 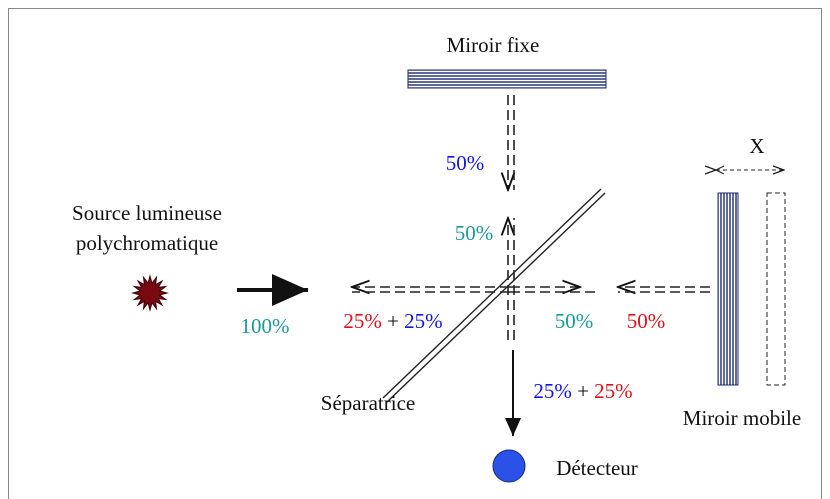 What do you see at coordinates (368, 403) in the screenshot?
I see `splitter-label: Séparatrice` at bounding box center [368, 403].